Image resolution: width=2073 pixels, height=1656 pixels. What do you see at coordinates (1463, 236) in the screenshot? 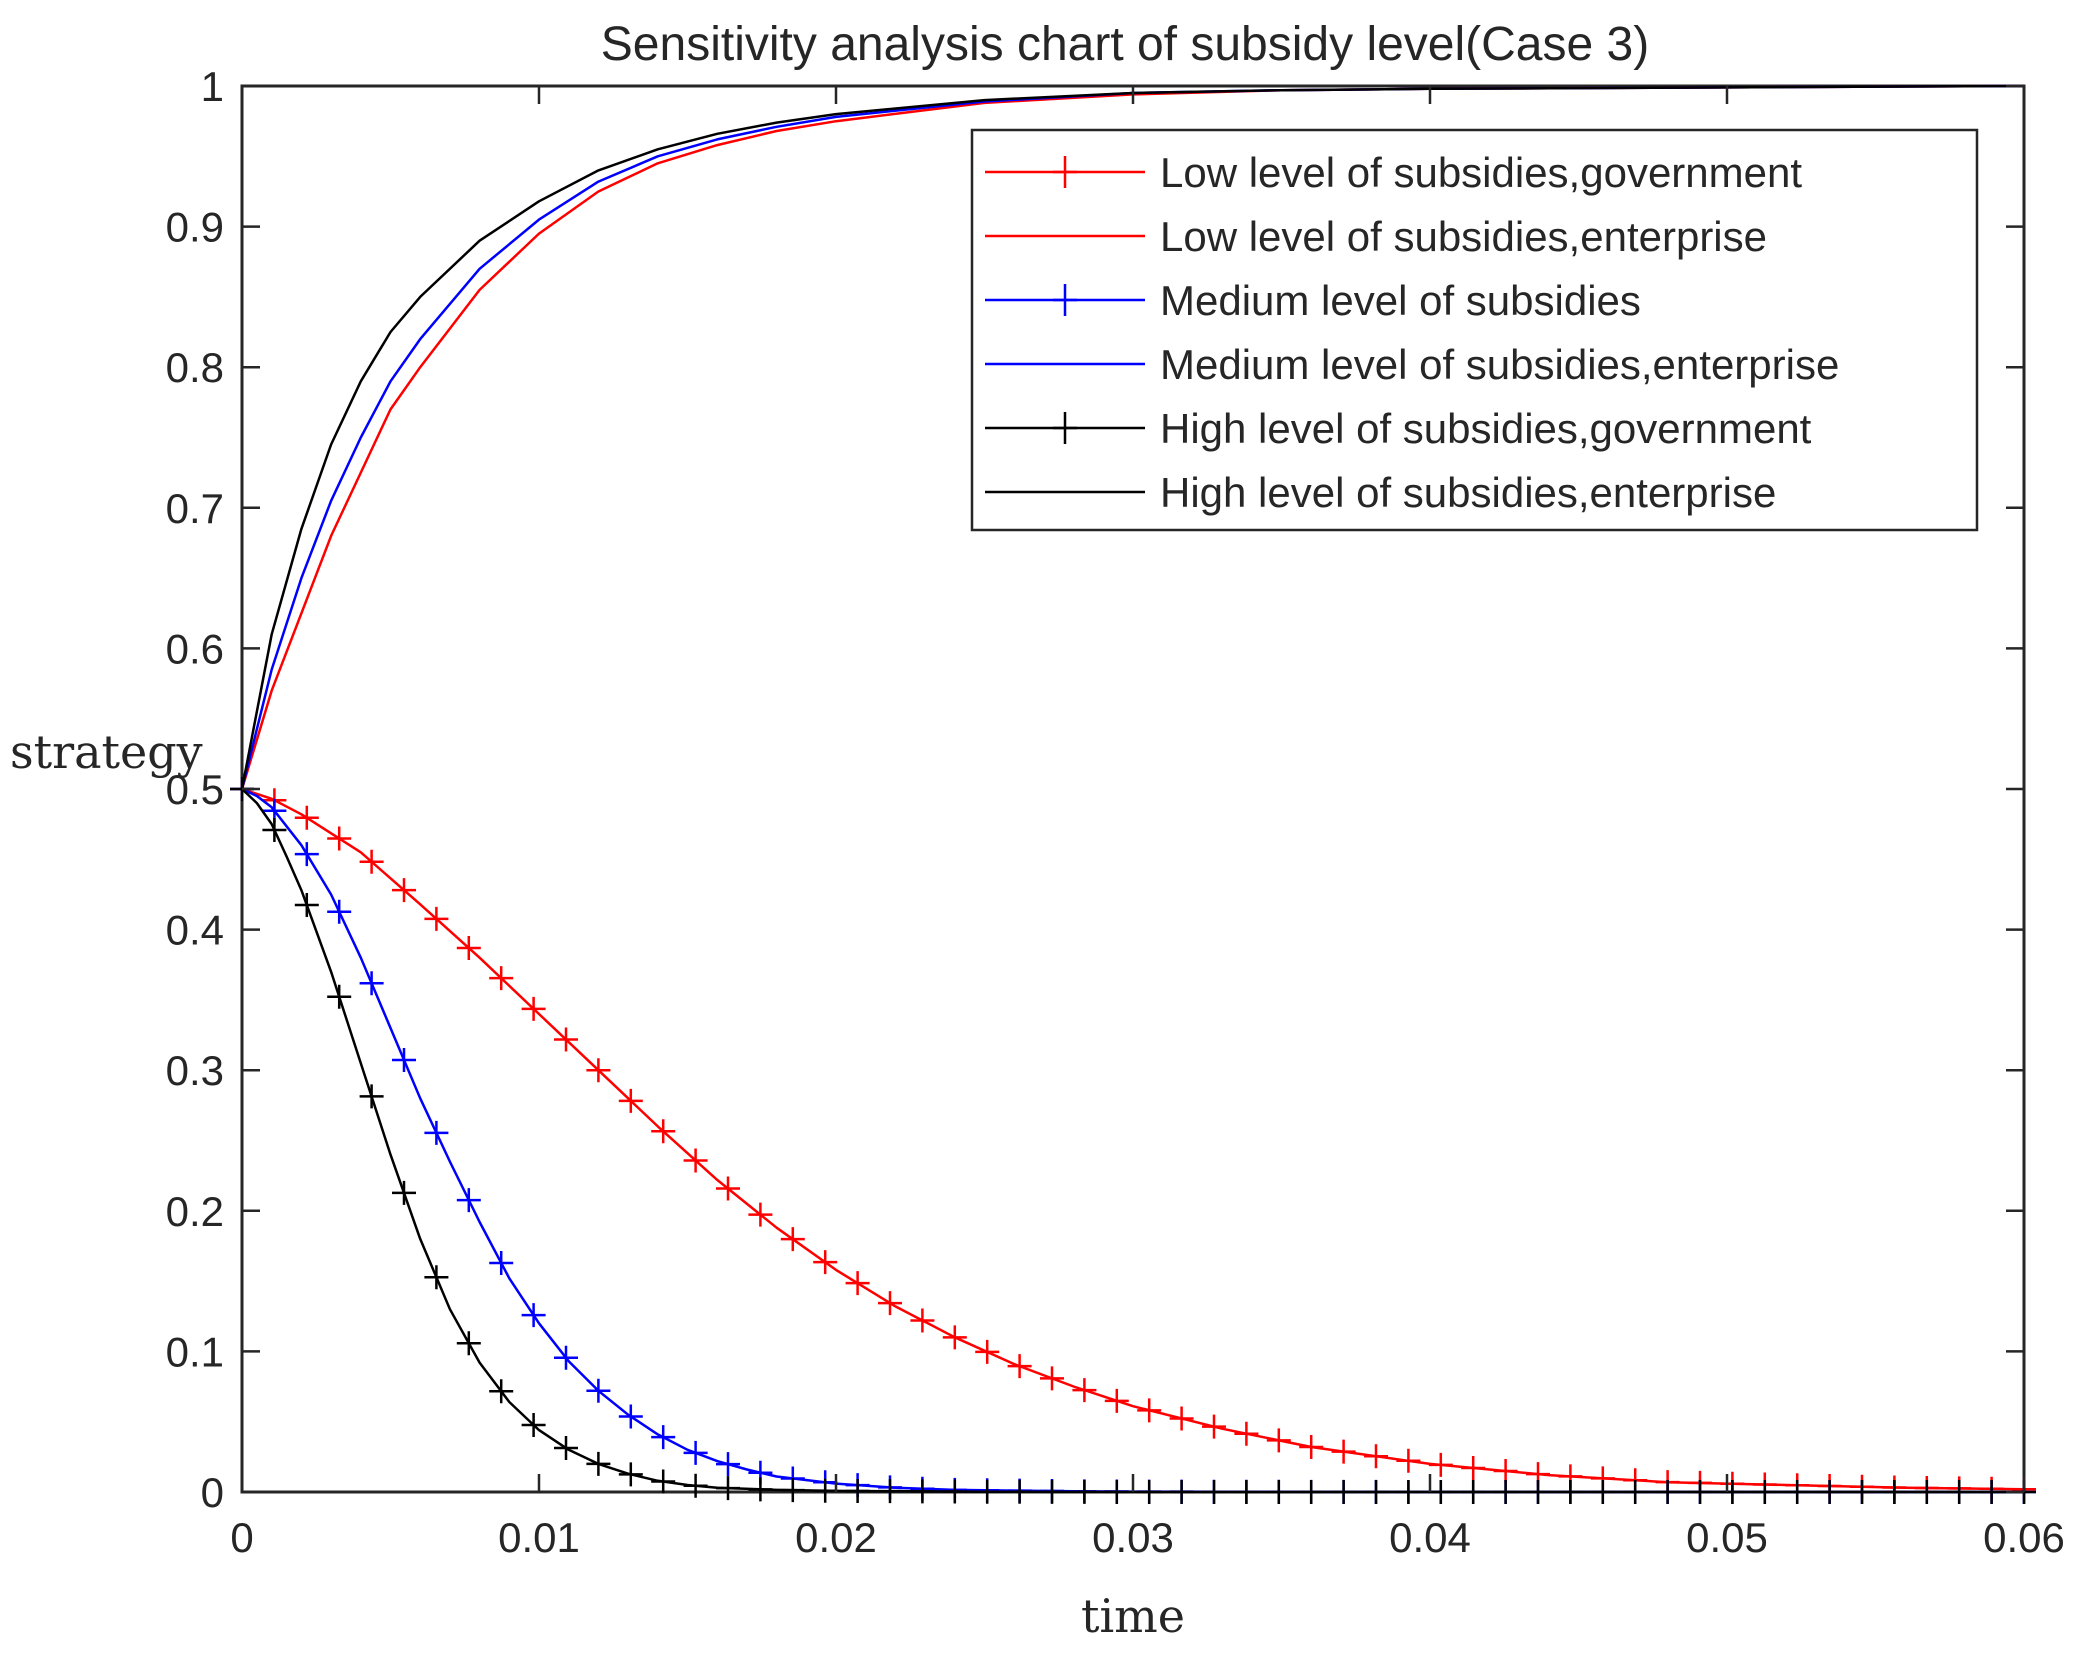
I see `legend-label: Low level of subsidies,enterprise` at bounding box center [1463, 236].